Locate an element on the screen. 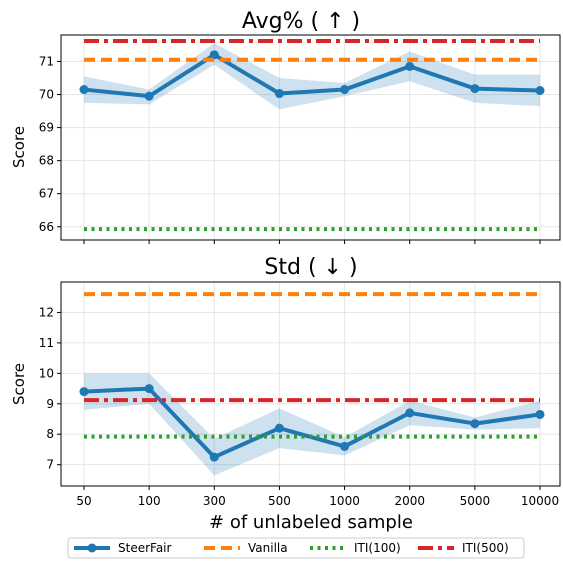 This screenshot has width=563, height=561. xtick-label: 1000 is located at coordinates (344, 501).